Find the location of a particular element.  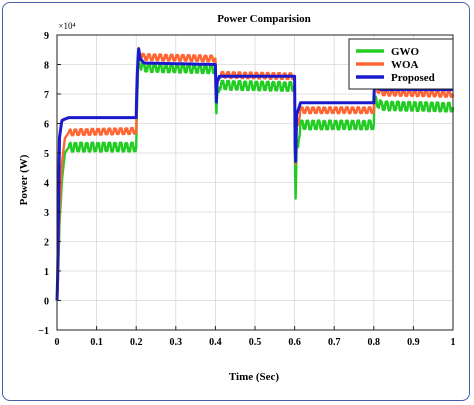

x-tick-label: 0.8 is located at coordinates (374, 342).